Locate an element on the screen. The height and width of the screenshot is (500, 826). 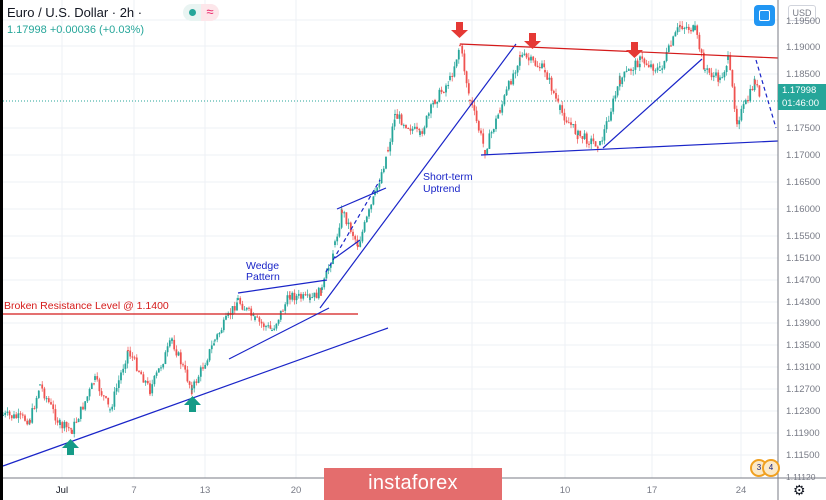
price-label: 1.12300 is located at coordinates (803, 411).